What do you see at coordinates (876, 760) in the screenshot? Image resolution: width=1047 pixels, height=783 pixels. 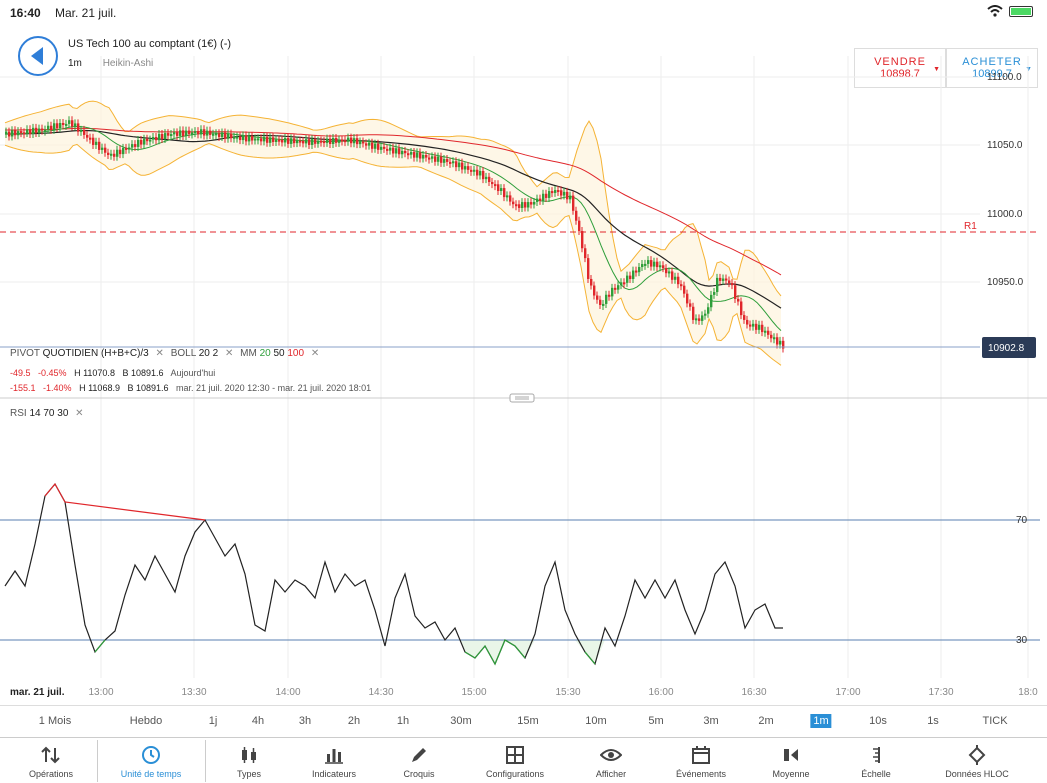 I see `toolbar-scale: Échelle` at bounding box center [876, 760].